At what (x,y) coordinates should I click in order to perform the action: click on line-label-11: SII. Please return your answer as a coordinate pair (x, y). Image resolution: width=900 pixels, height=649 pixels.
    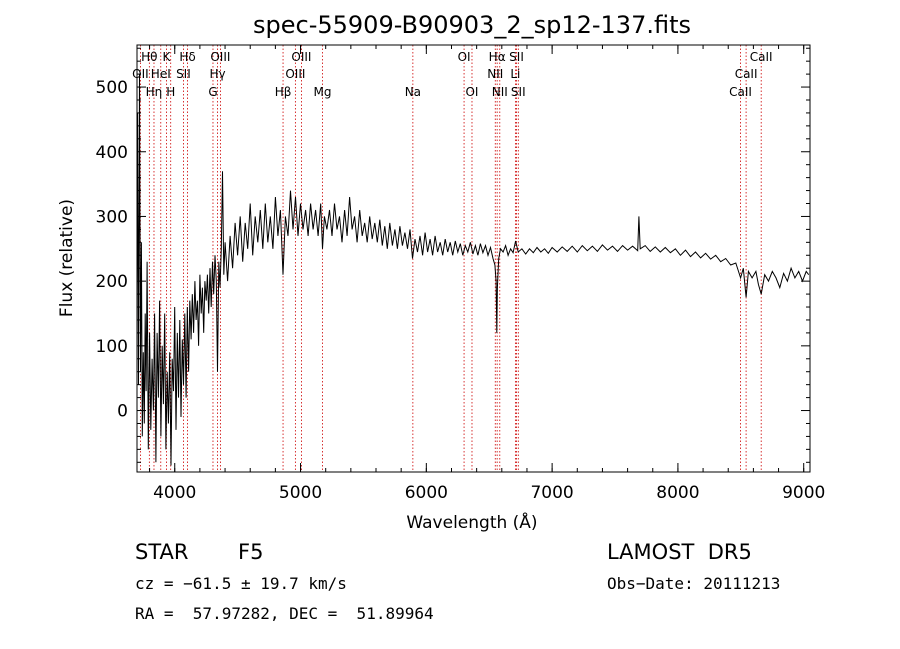
    Looking at the image, I should click on (183, 74).